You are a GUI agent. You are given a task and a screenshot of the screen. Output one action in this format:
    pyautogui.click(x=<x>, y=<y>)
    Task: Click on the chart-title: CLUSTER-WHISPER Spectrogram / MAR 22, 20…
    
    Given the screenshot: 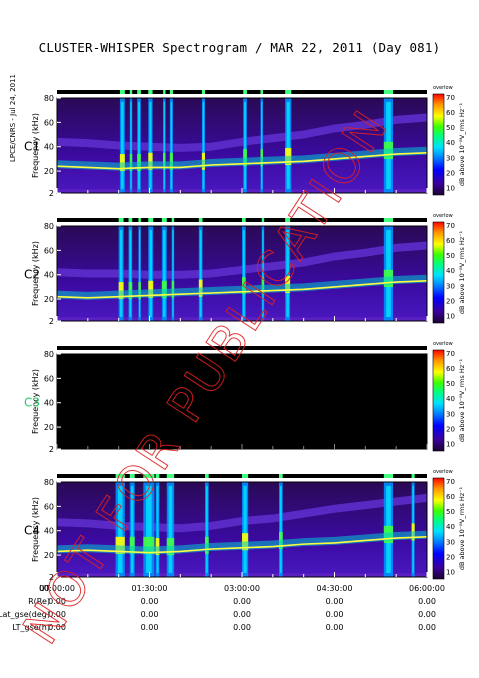 What is the action you would take?
    pyautogui.click(x=239, y=47)
    